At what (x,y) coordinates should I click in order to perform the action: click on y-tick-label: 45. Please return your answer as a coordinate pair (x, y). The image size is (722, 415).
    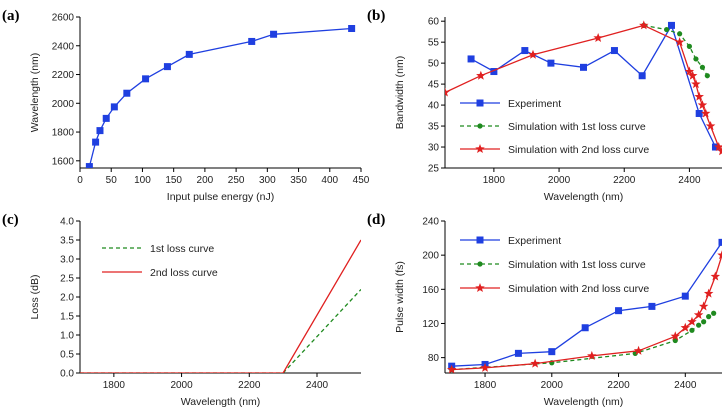
    Looking at the image, I should click on (434, 85).